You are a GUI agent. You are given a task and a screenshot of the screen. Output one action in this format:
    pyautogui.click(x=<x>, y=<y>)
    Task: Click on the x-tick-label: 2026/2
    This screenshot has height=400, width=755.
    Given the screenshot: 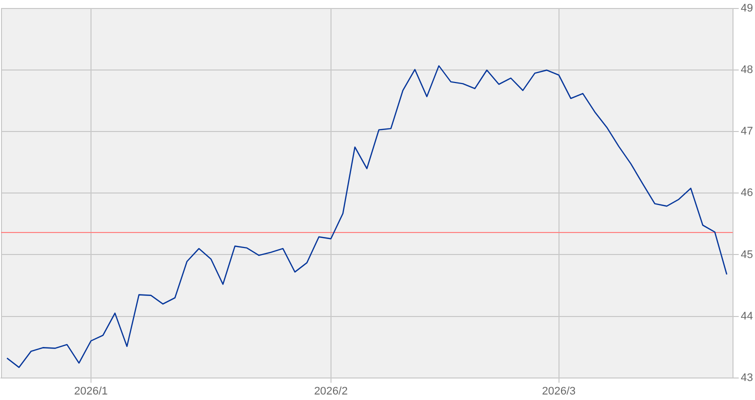 What is the action you would take?
    pyautogui.click(x=331, y=391)
    